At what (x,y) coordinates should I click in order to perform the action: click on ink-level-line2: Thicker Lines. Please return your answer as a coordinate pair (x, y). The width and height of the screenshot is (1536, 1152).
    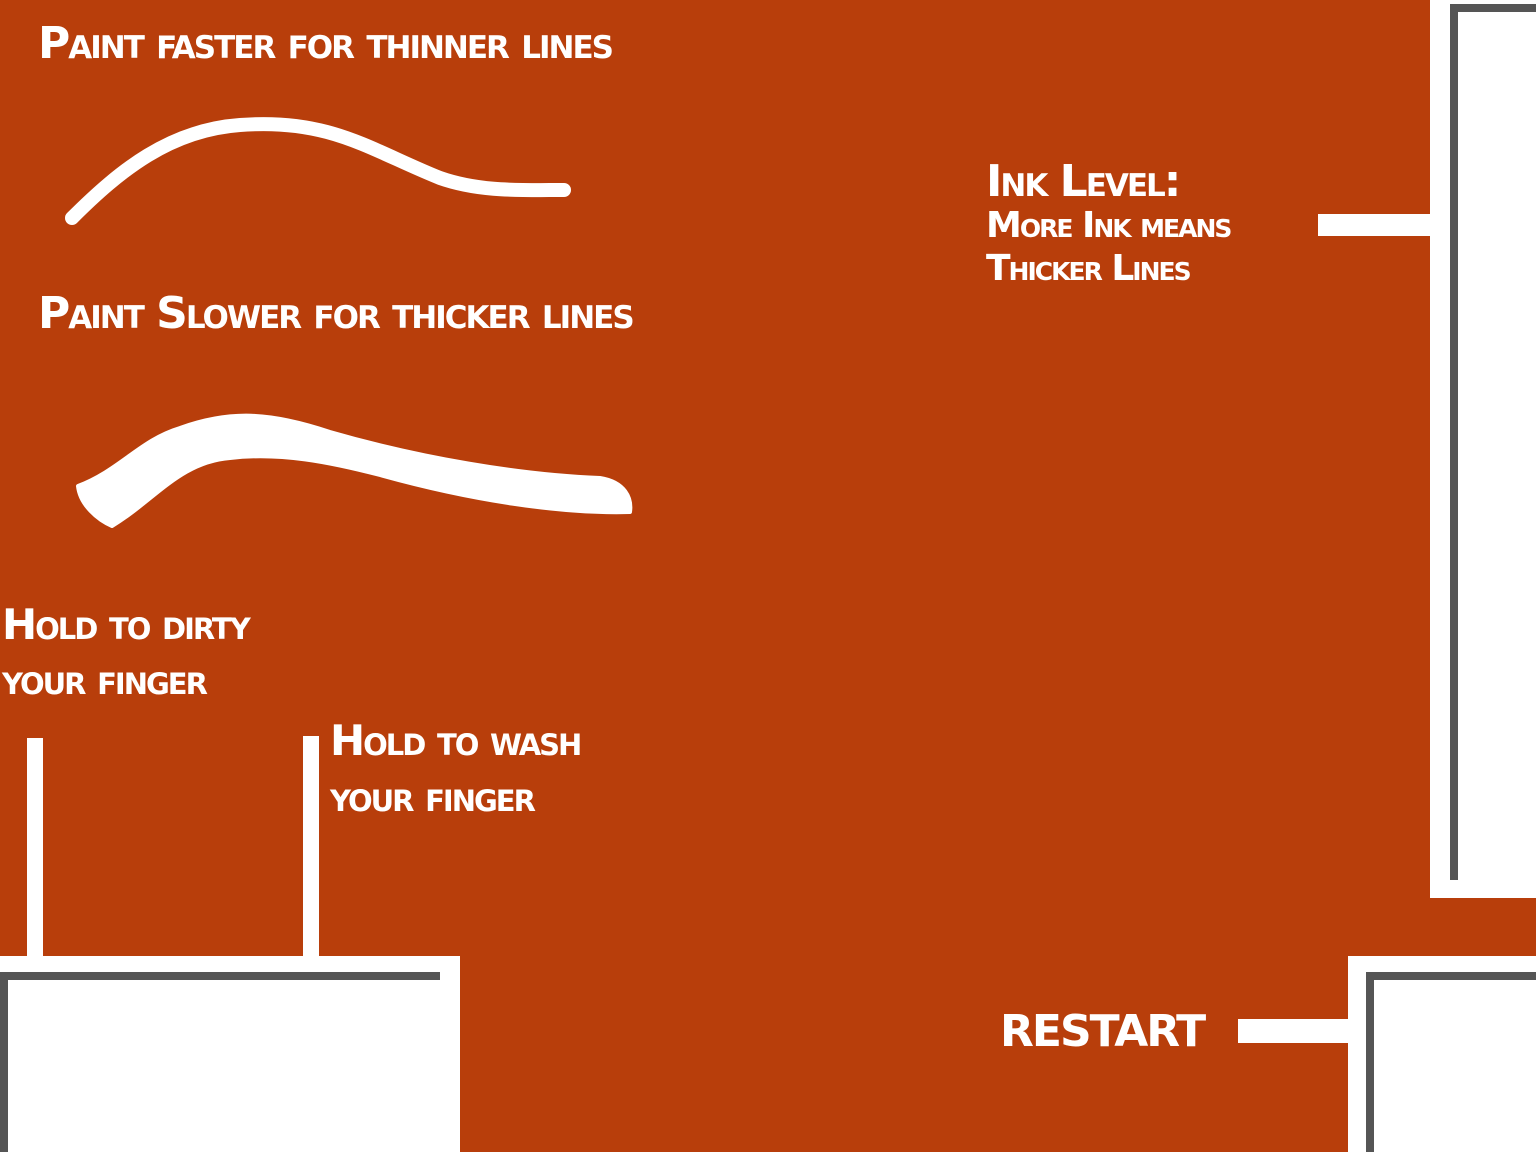
    Looking at the image, I should click on (1089, 268).